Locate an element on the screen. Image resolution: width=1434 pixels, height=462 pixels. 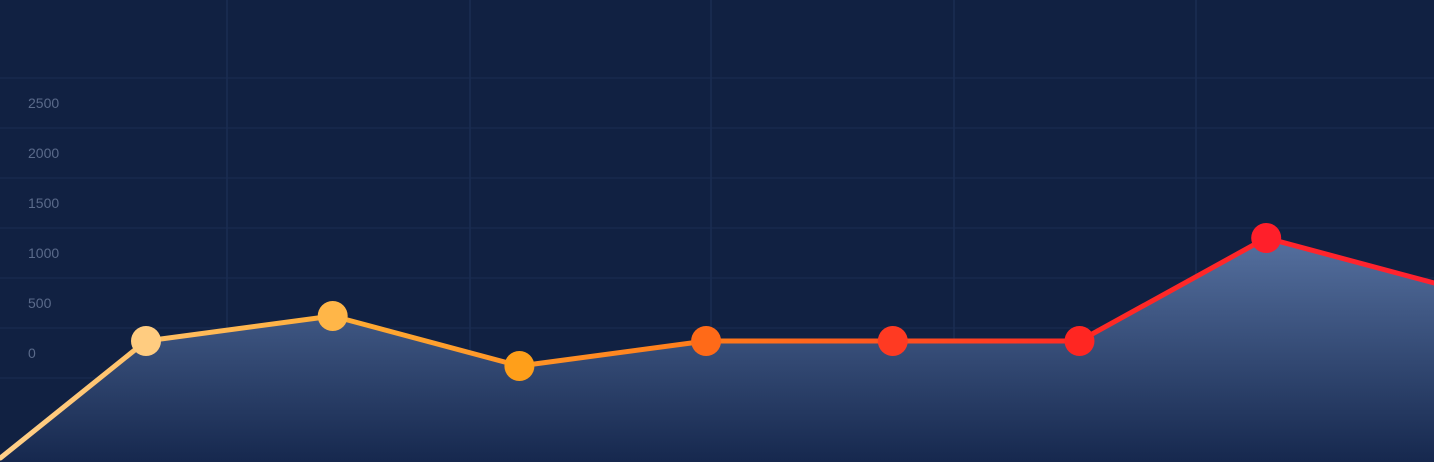
y-tick-label: 2000 is located at coordinates (43, 153).